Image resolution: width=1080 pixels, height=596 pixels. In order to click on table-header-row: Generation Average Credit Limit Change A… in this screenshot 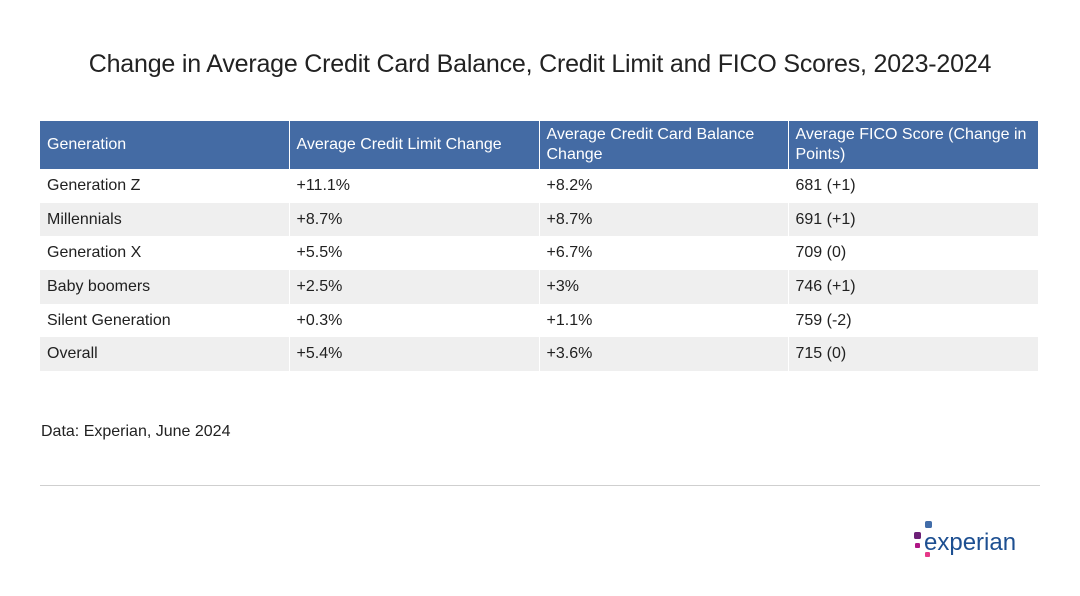, I will do `click(539, 145)`.